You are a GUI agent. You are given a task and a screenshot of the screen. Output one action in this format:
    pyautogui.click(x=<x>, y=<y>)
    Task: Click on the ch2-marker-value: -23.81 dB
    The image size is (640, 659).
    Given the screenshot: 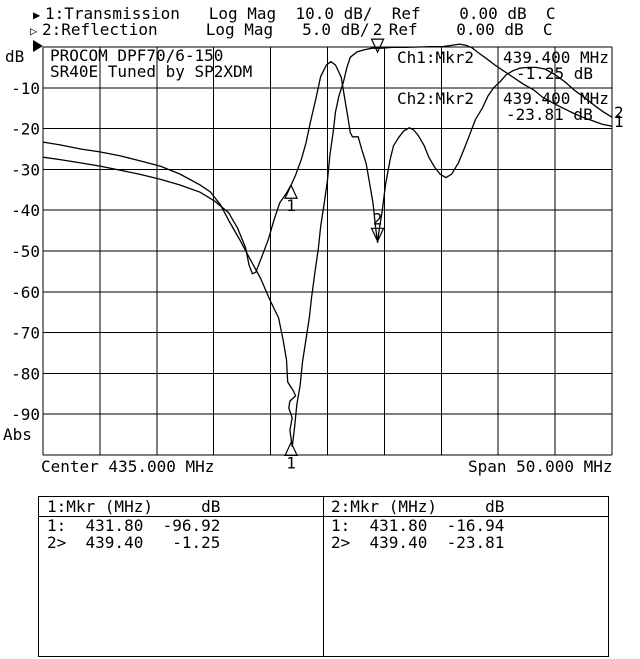 What is the action you would take?
    pyautogui.click(x=549, y=114)
    